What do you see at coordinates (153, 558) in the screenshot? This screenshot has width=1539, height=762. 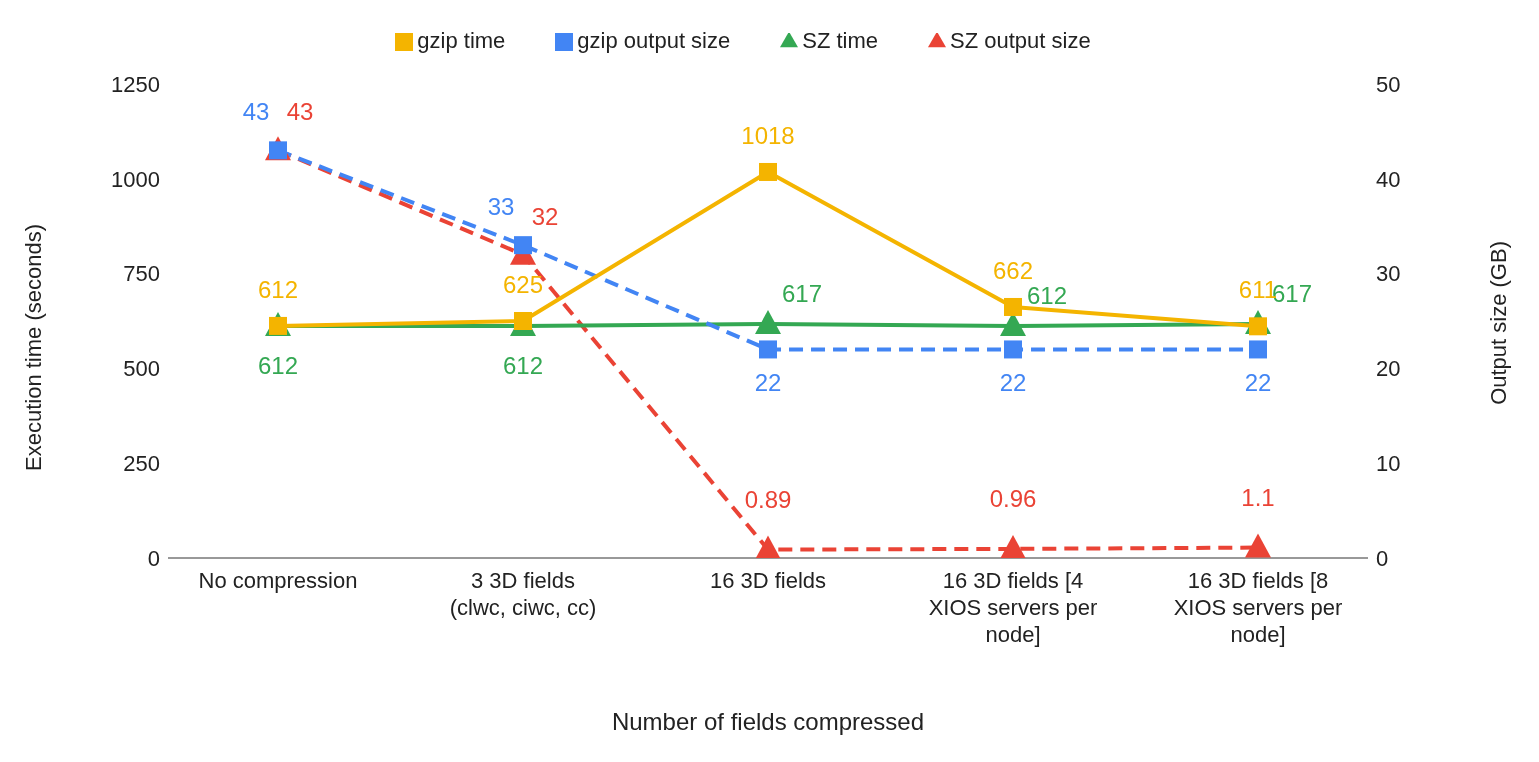 I see `y-tick-label: 0` at bounding box center [153, 558].